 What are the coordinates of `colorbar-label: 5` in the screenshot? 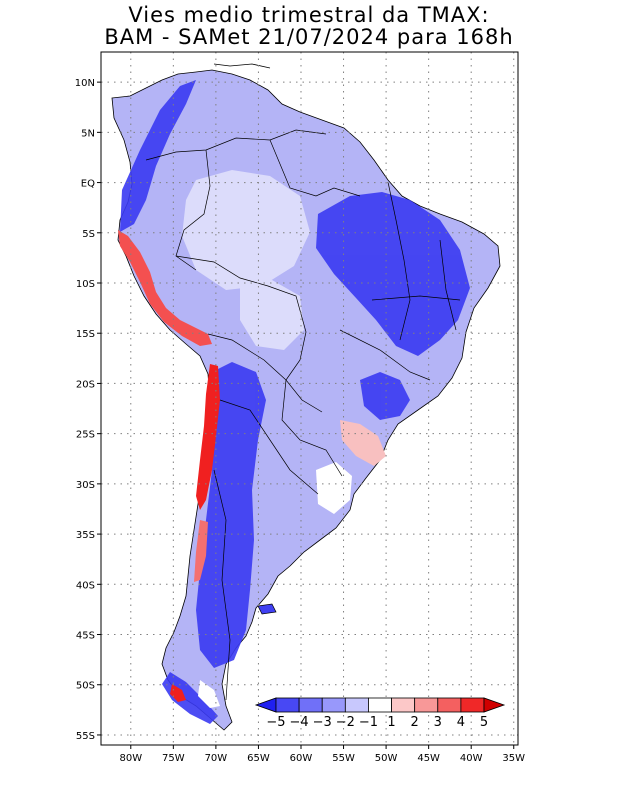 It's located at (484, 722).